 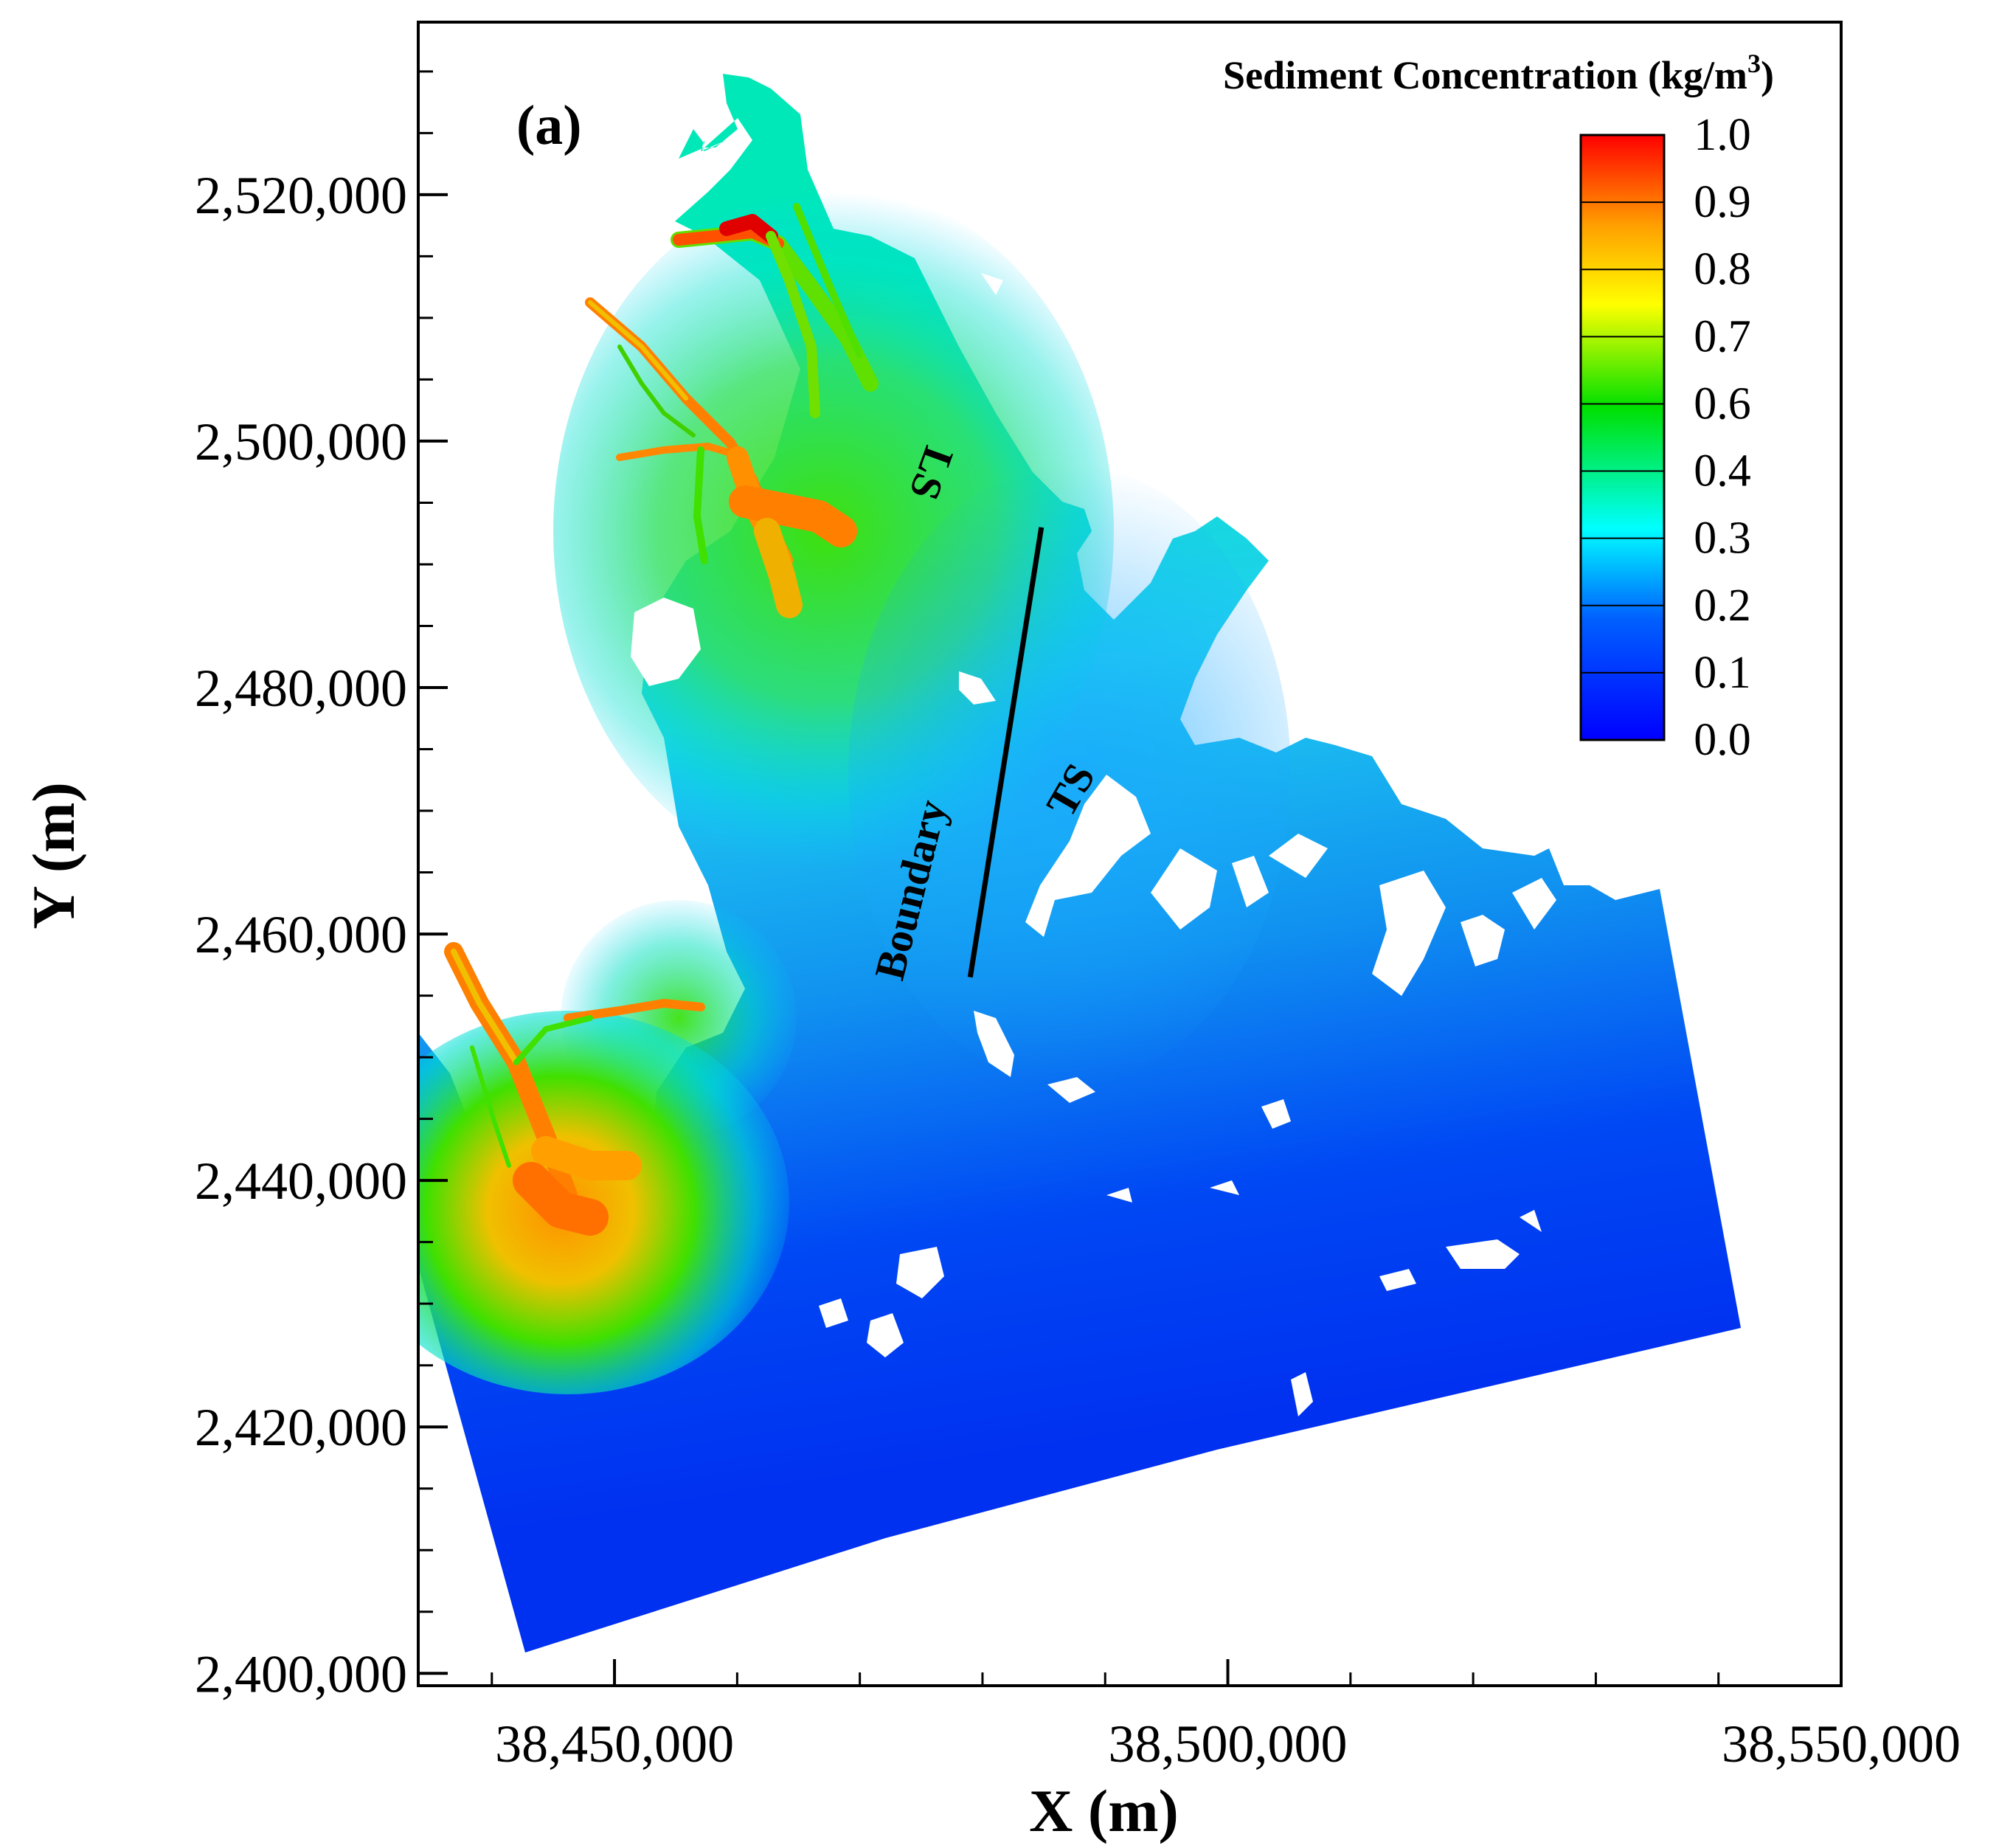 What do you see at coordinates (1723, 202) in the screenshot?
I see `colorbar-level-label: 0.9` at bounding box center [1723, 202].